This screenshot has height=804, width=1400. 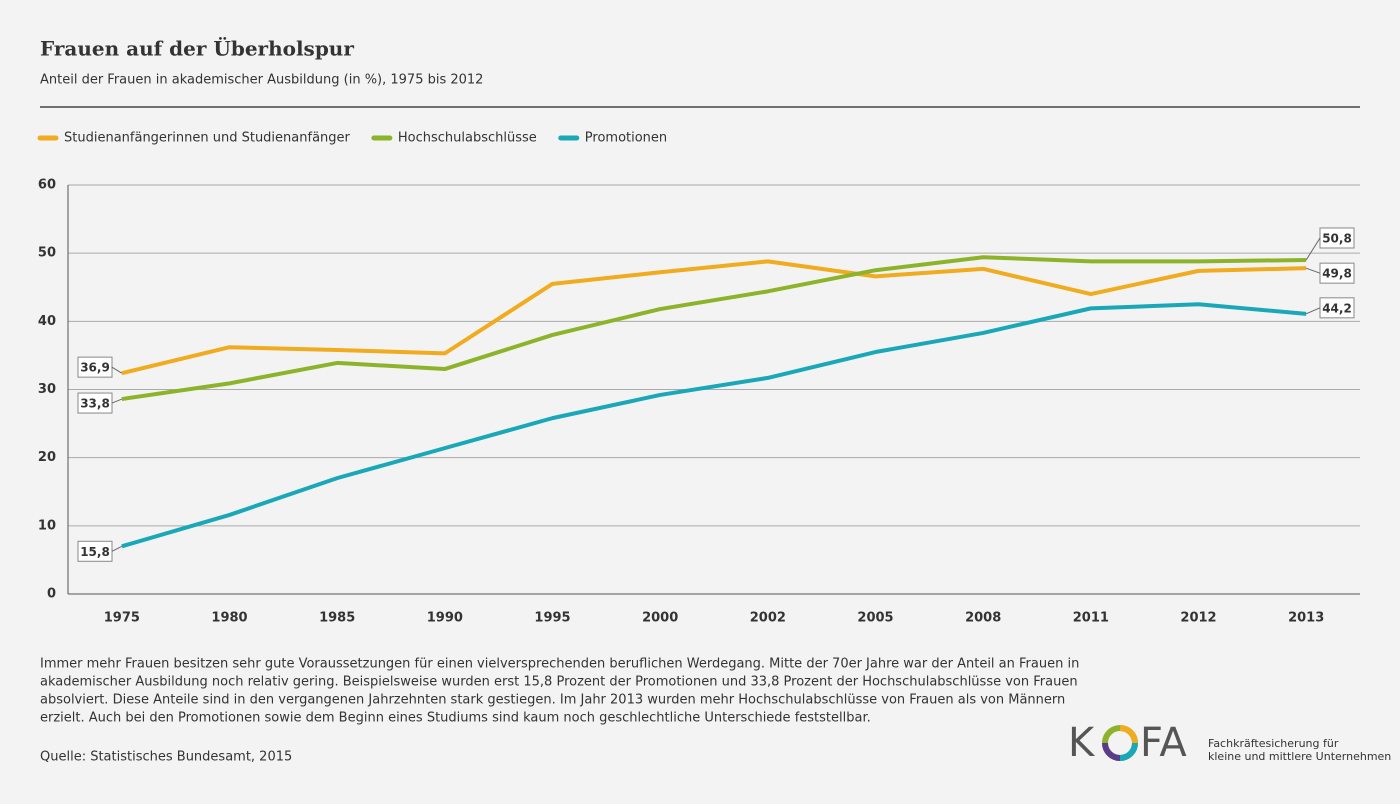 I want to click on x-tick-label: 1980, so click(x=229, y=618).